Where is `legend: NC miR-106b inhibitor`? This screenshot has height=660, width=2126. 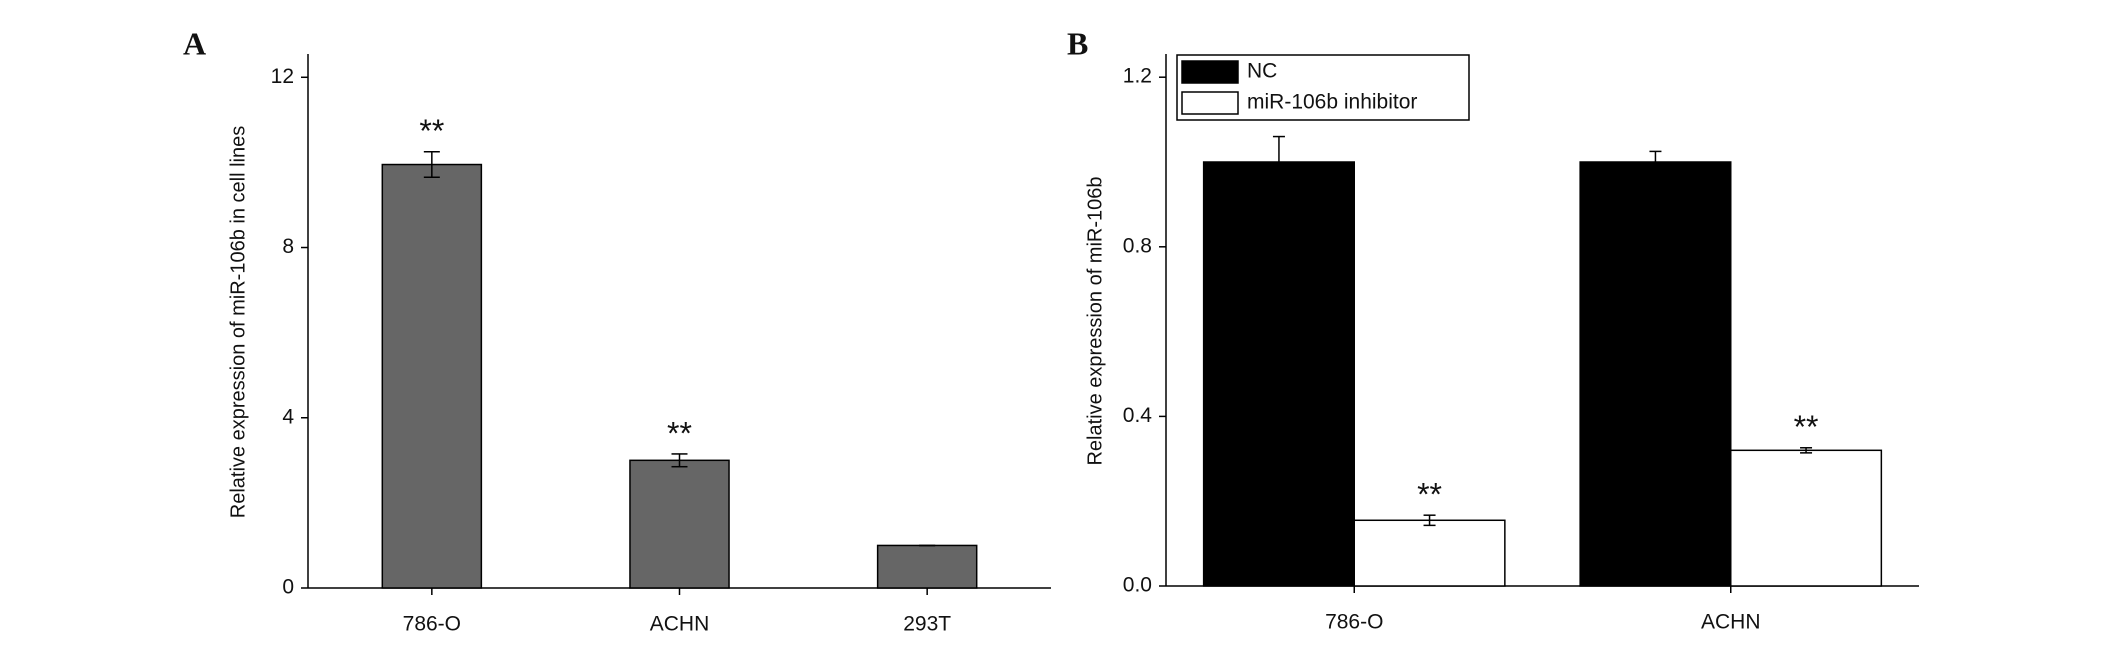
legend: NC miR-106b inhibitor is located at coordinates (1323, 87).